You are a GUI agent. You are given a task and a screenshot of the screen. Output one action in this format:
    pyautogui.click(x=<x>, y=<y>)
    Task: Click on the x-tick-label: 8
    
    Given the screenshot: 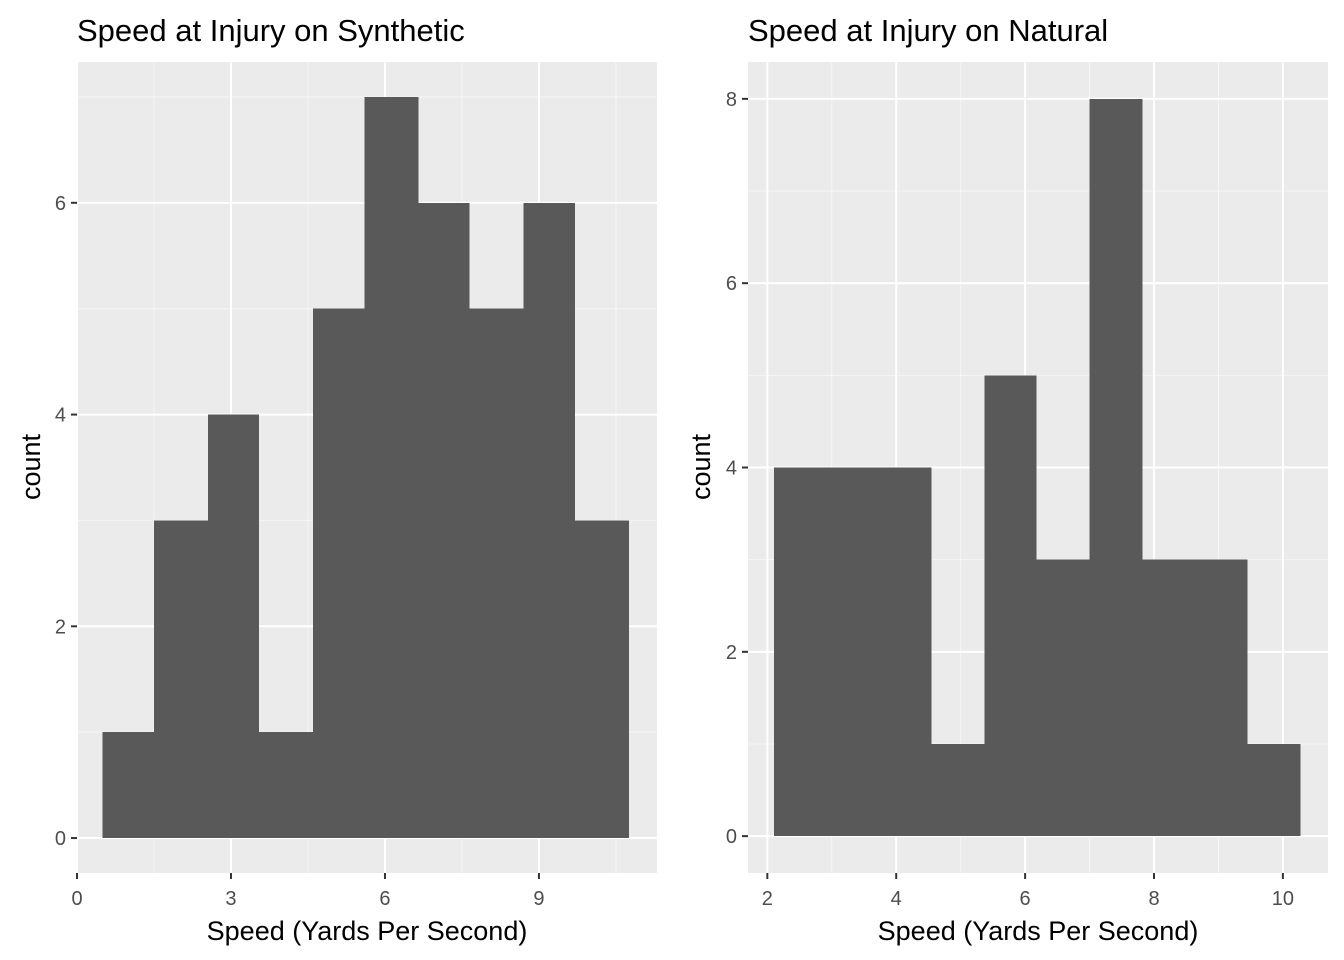 What is the action you would take?
    pyautogui.click(x=1153, y=899)
    